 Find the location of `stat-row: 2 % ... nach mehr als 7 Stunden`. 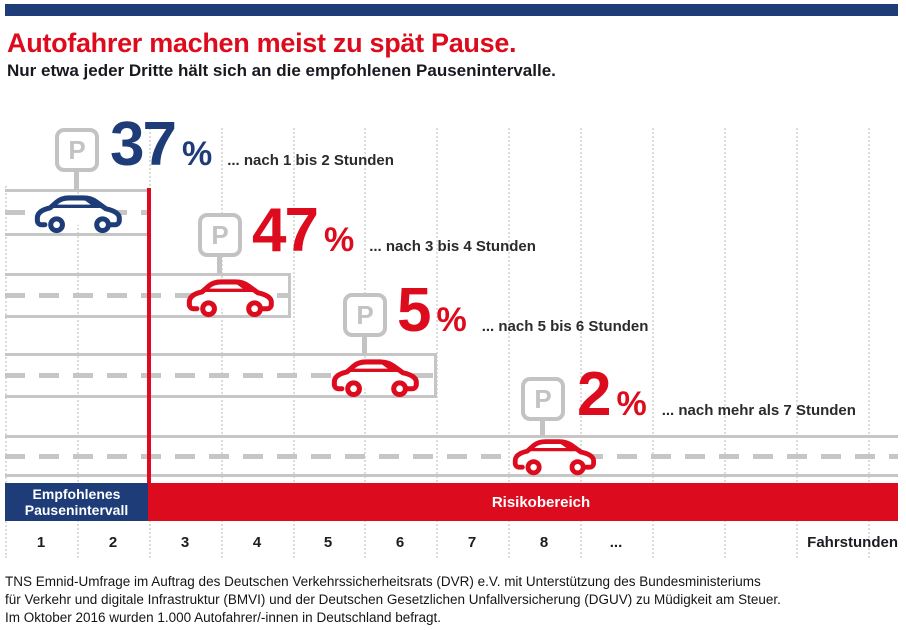

stat-row: 2 % ... nach mehr als 7 Stunden is located at coordinates (716, 395).